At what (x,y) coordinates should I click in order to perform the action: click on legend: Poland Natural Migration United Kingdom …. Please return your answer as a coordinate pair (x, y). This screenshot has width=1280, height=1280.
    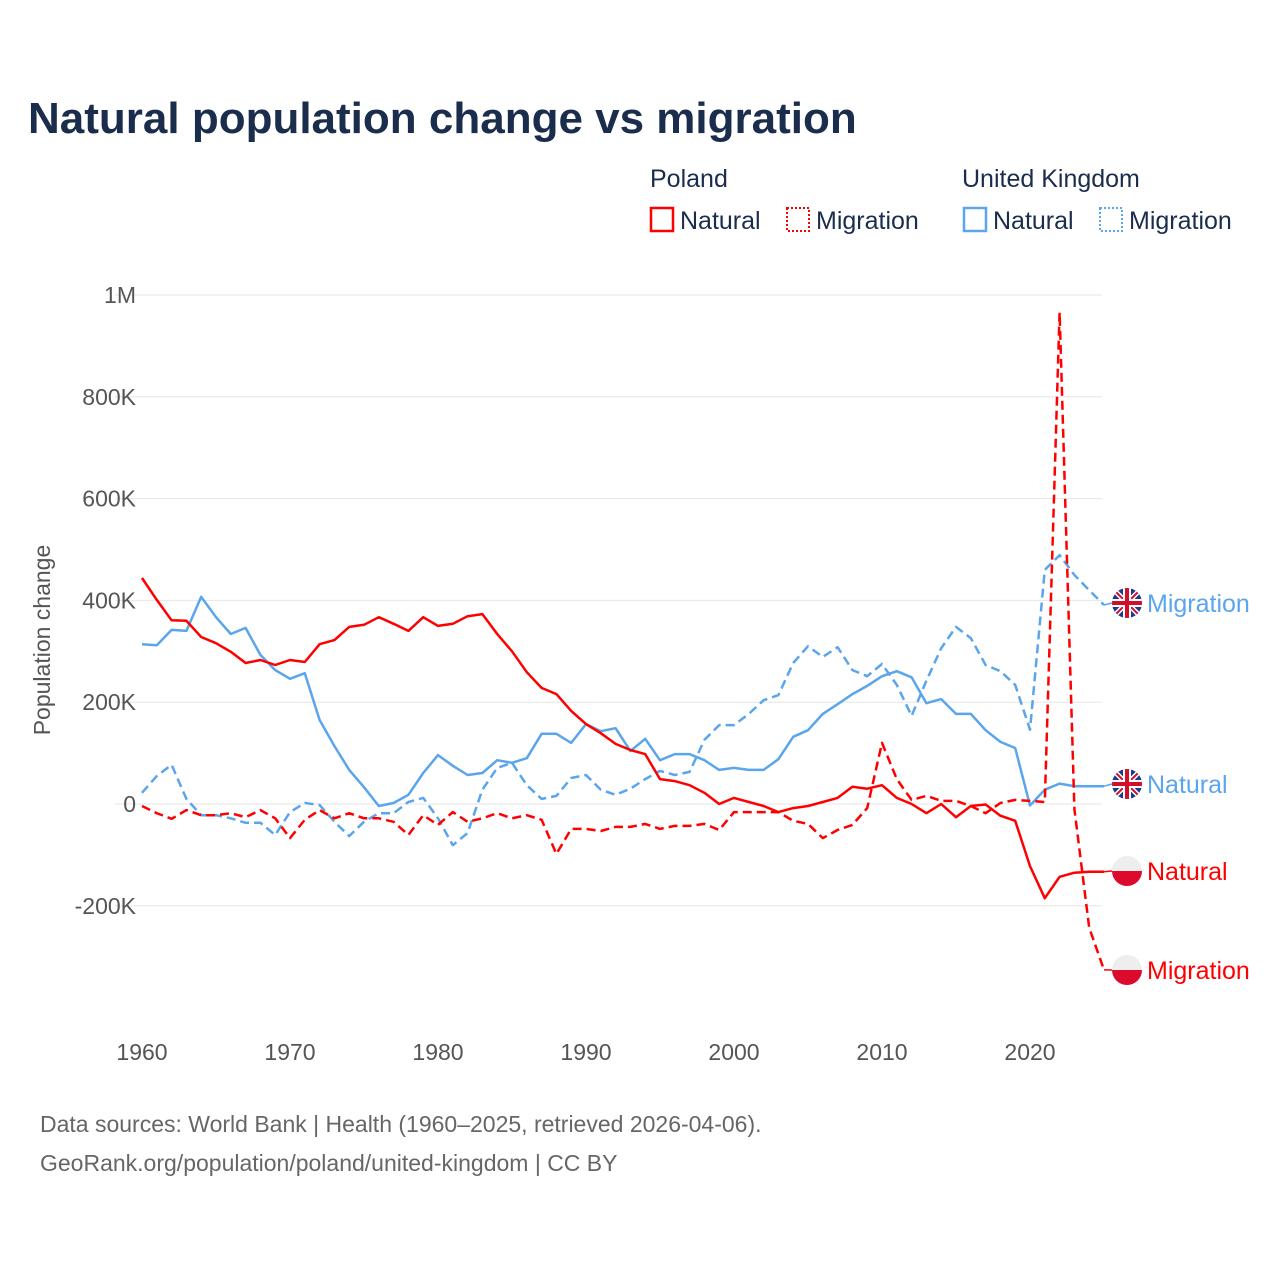
    Looking at the image, I should click on (940, 200).